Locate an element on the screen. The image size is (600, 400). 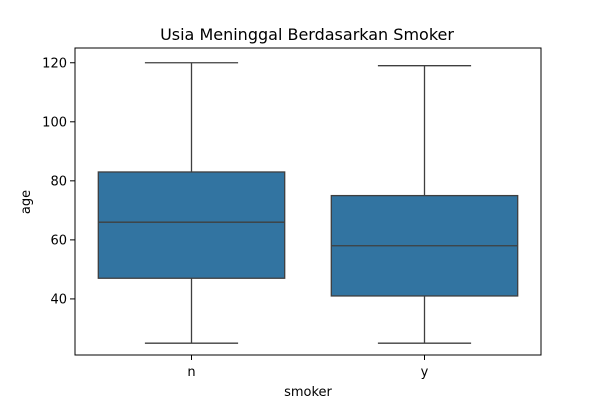
x-tick-label: y is located at coordinates (425, 372).